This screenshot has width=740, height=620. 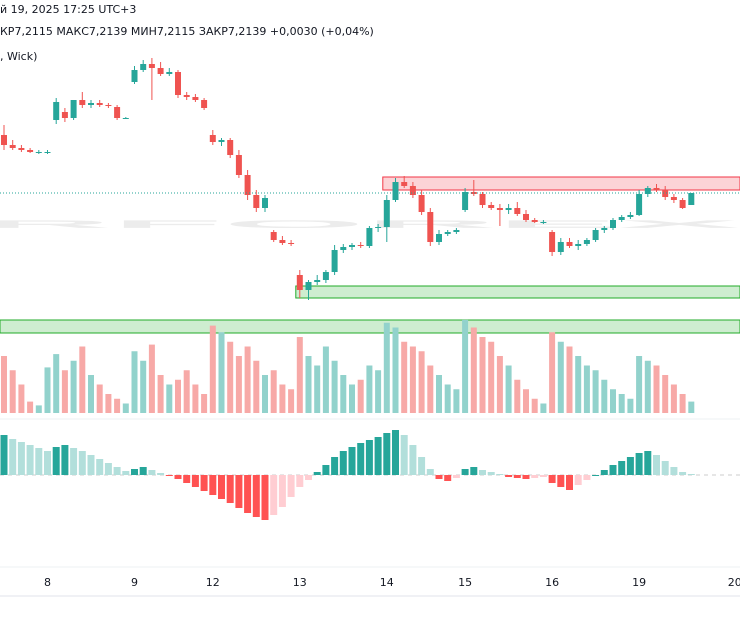 What do you see at coordinates (734, 582) in the screenshot?
I see `x-tick-label: 20` at bounding box center [734, 582].